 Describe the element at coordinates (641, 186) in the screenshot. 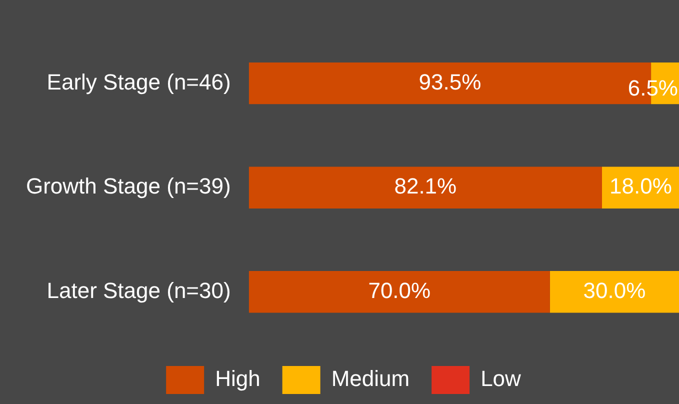

I see `data-label: 18.0%` at that location.